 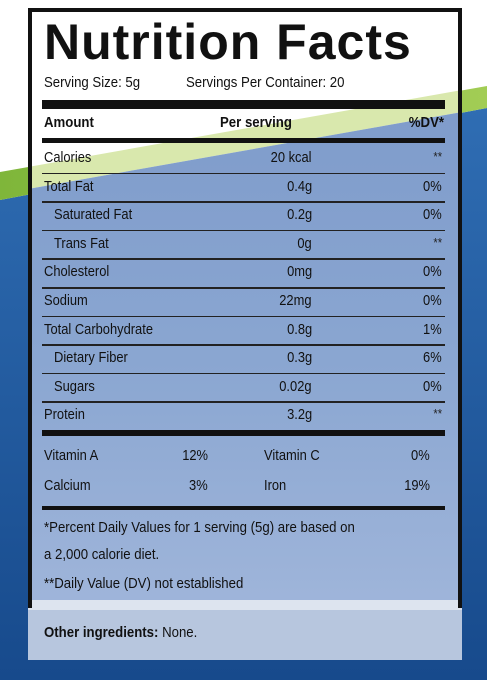 What do you see at coordinates (417, 485) in the screenshot?
I see `vitamin-value: 19%` at bounding box center [417, 485].